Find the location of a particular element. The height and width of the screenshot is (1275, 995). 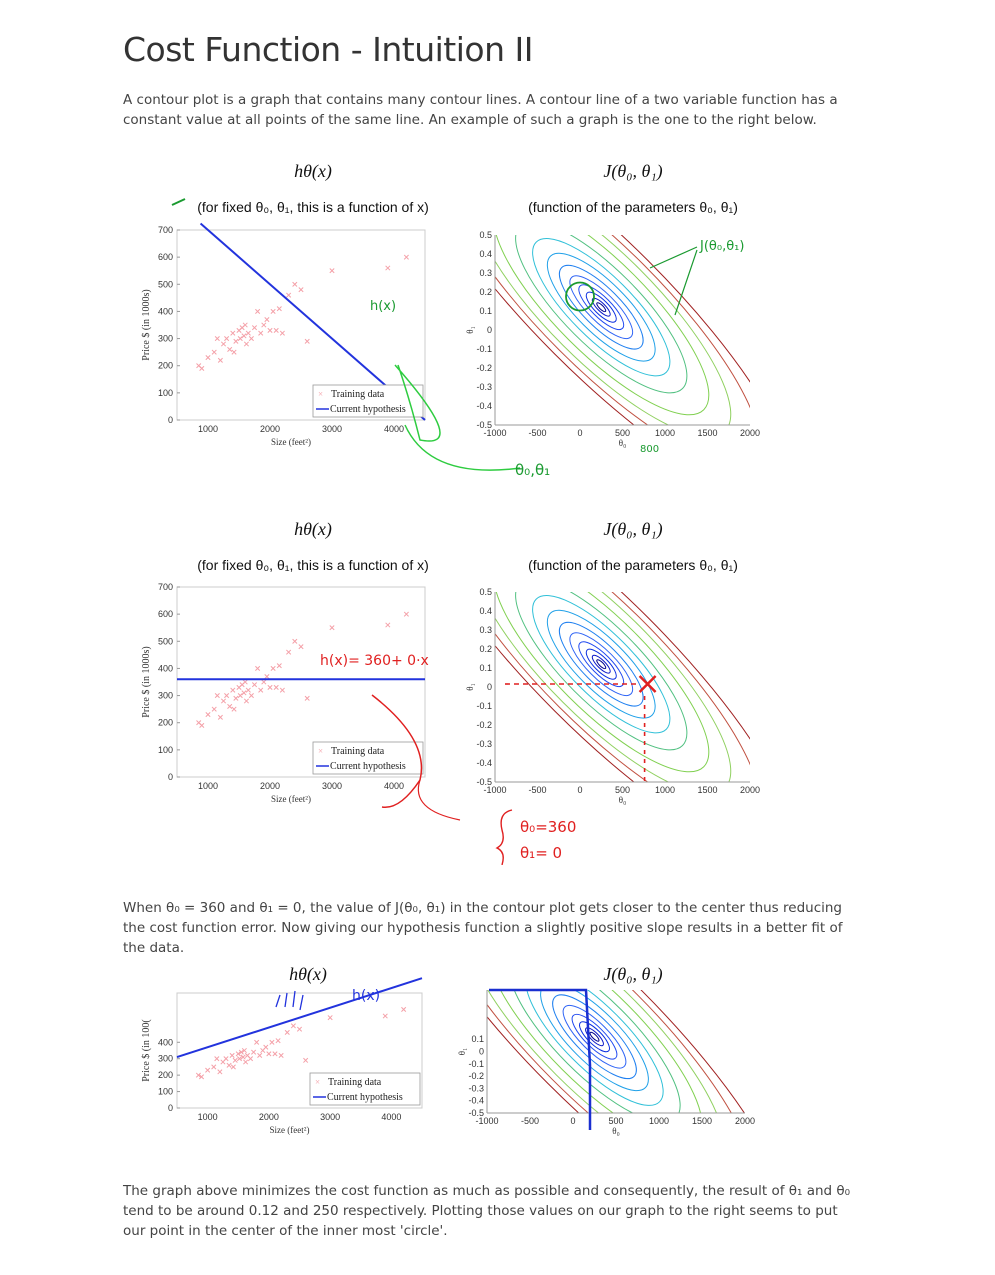

left-plot-title: hθ(x) is located at coordinates (313, 171).